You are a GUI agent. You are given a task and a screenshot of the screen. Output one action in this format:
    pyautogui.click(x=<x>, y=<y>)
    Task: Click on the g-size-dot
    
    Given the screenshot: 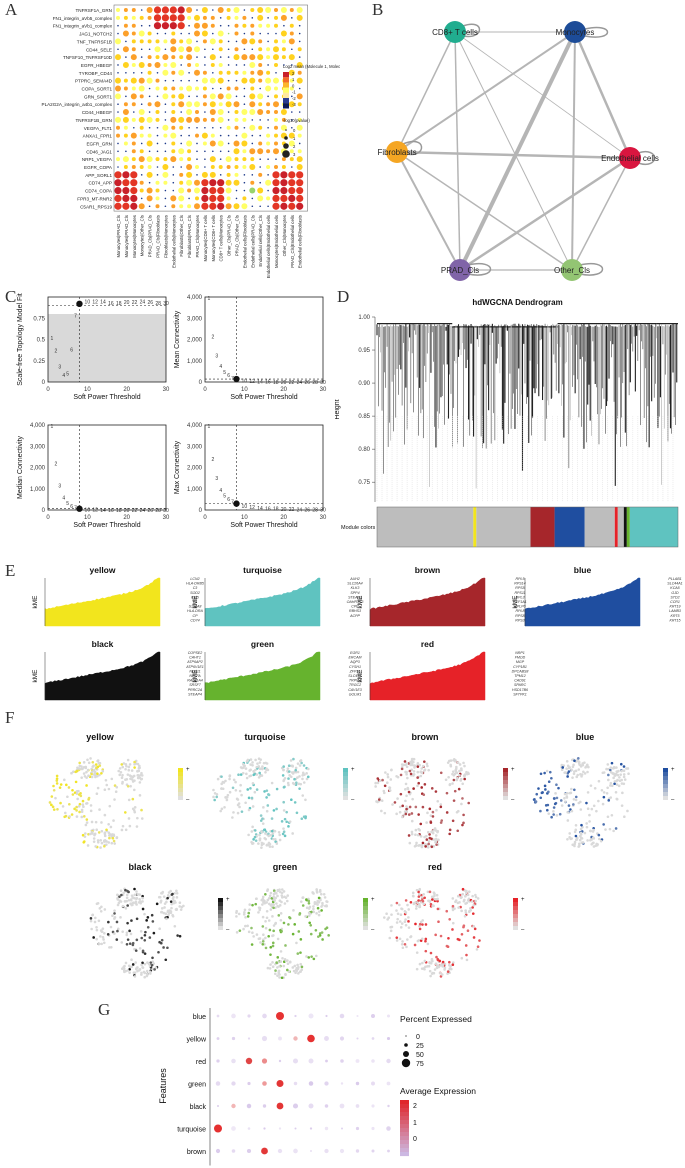 What is the action you would take?
    pyautogui.click(x=406, y=1063)
    